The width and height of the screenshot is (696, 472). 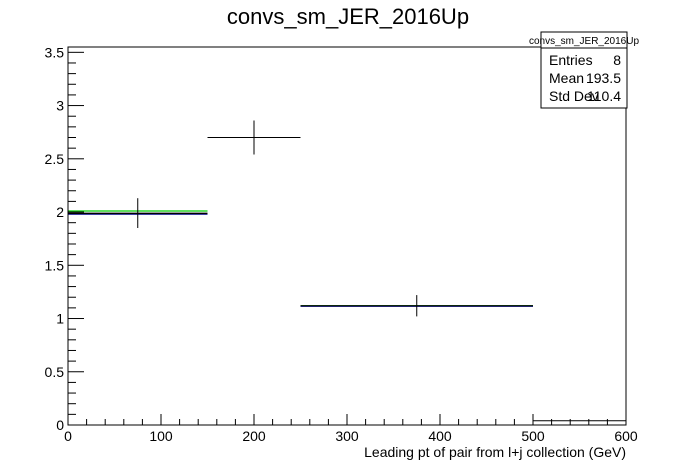 I want to click on stats-entries-value: 8, so click(x=617, y=60).